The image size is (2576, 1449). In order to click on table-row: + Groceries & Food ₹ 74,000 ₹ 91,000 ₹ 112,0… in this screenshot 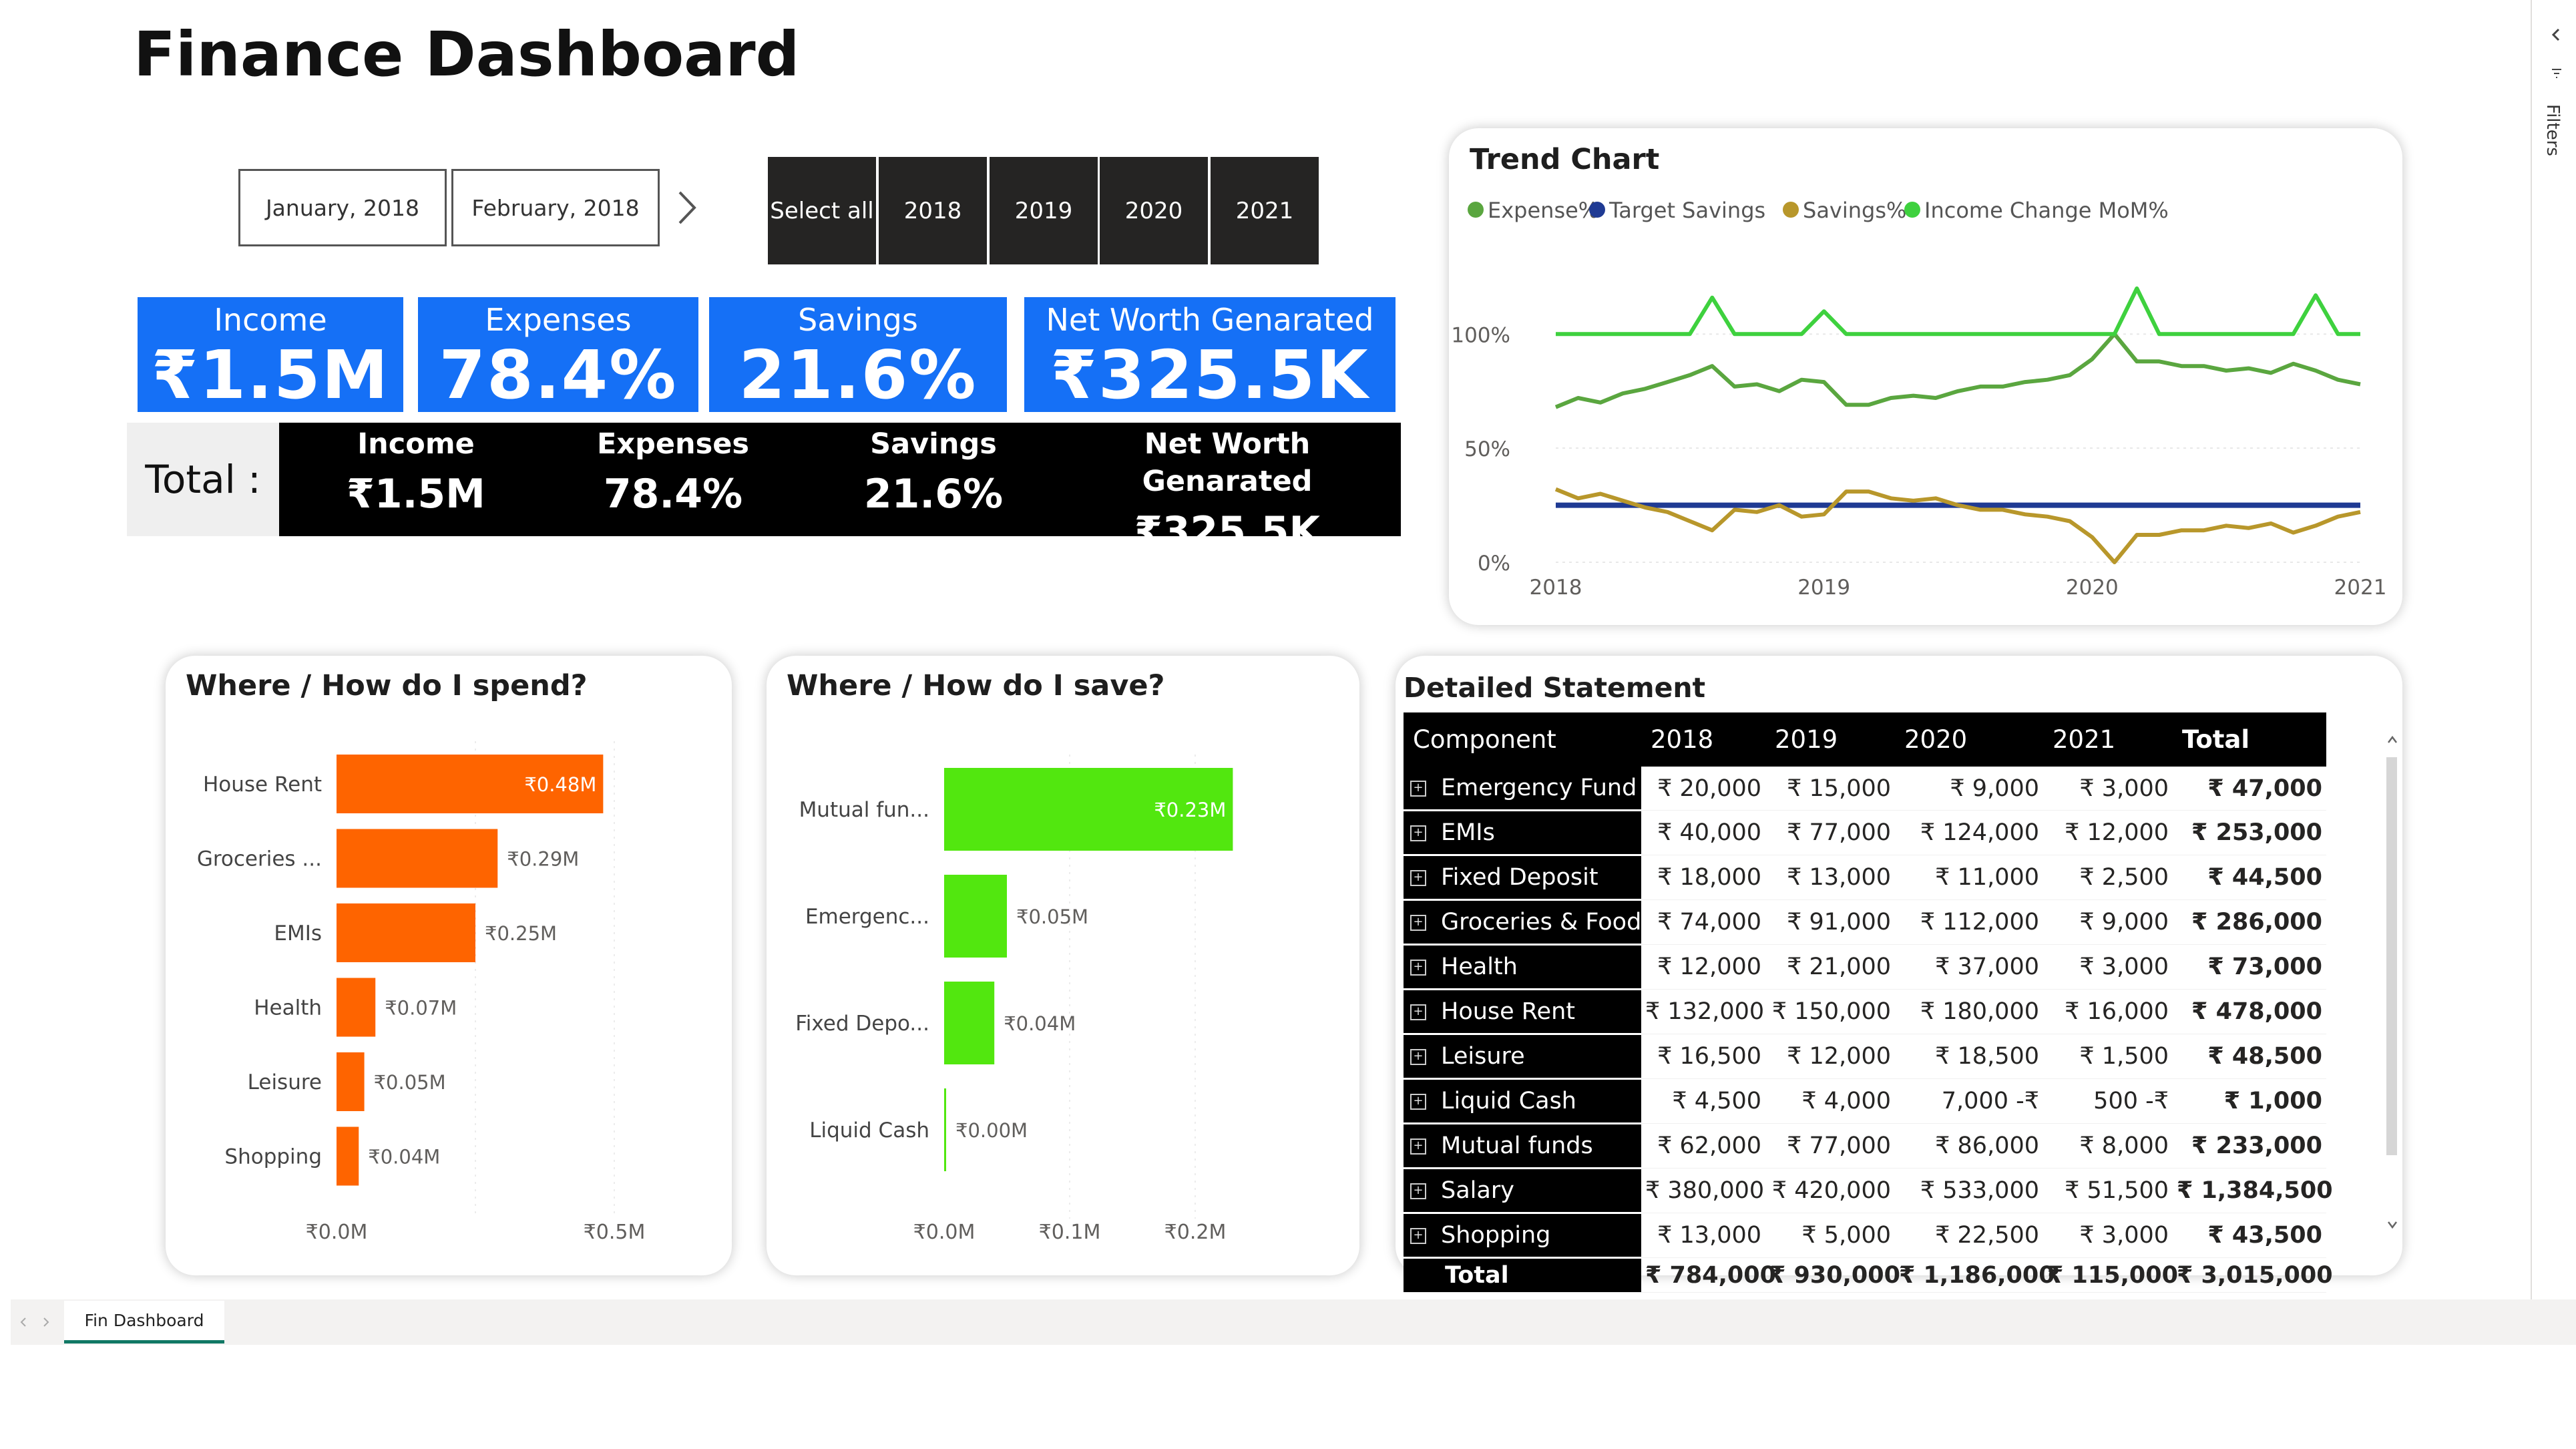, I will do `click(1865, 922)`.